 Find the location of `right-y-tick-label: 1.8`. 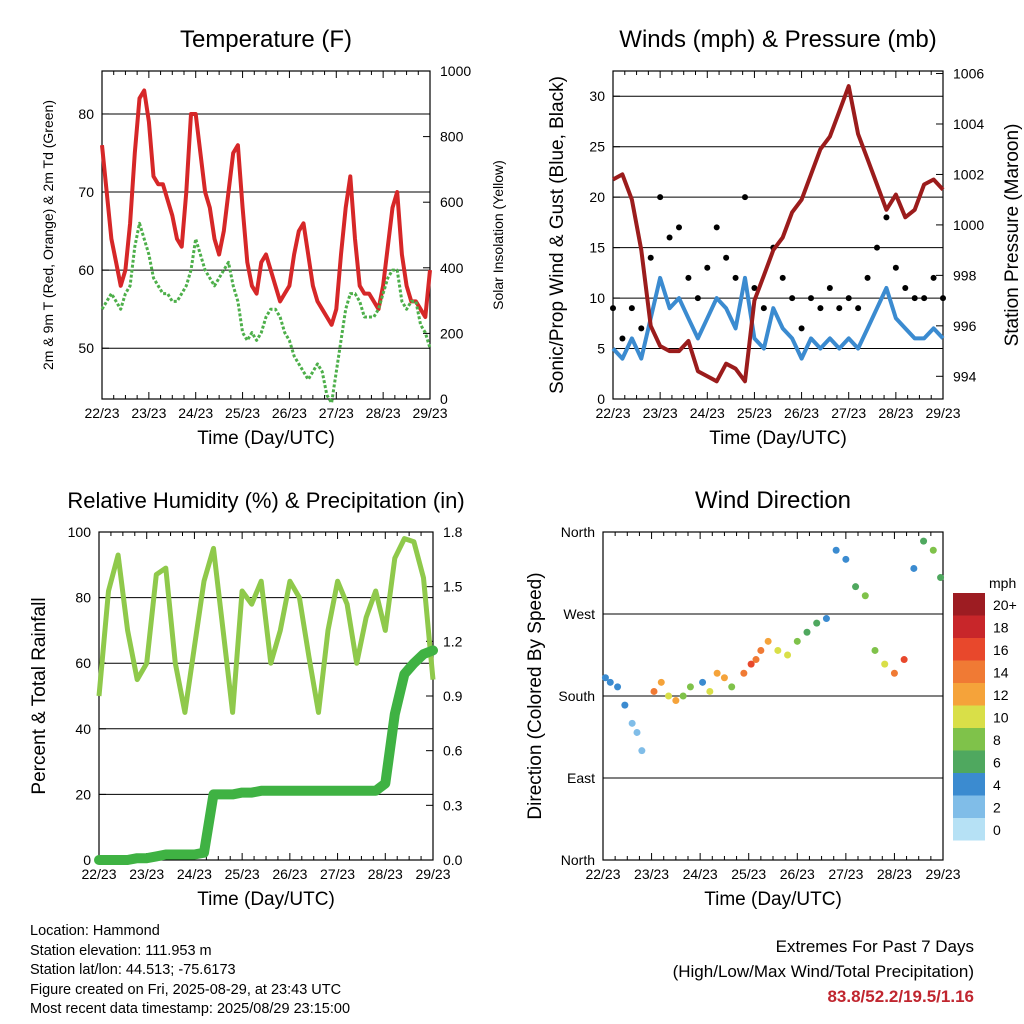

right-y-tick-label: 1.8 is located at coordinates (453, 532).